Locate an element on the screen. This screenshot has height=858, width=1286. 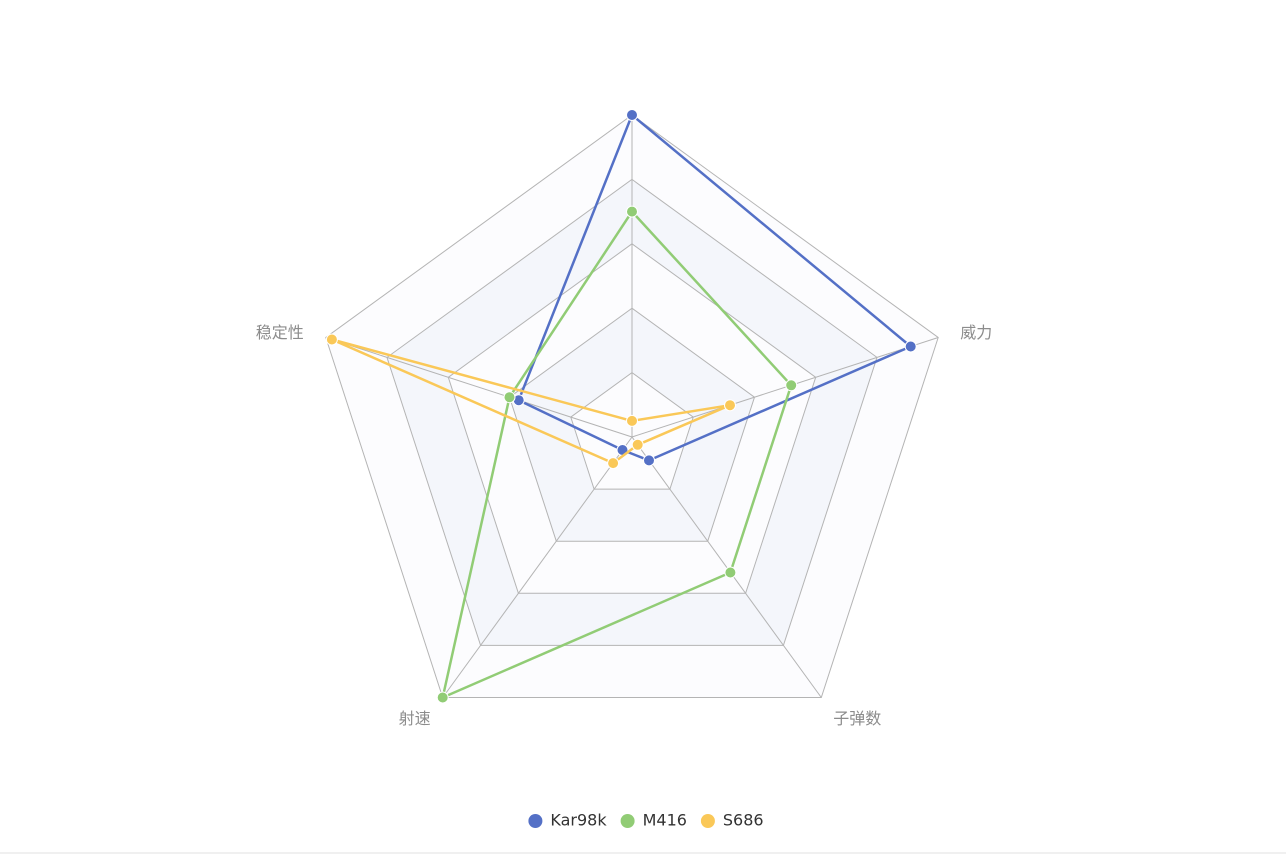
legend-label-M416: M416 is located at coordinates (665, 820).